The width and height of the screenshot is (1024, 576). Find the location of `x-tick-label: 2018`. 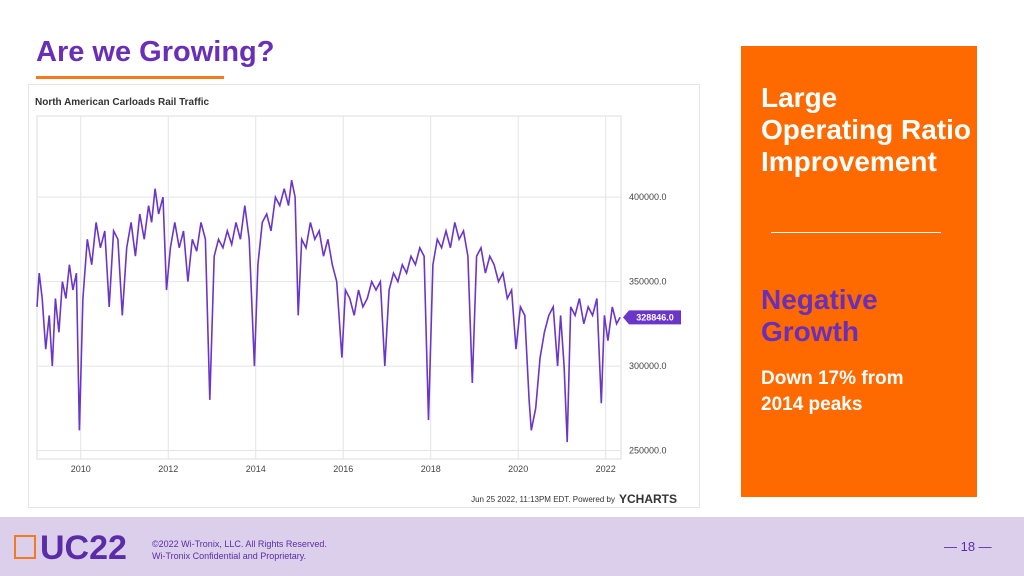

x-tick-label: 2018 is located at coordinates (431, 469).